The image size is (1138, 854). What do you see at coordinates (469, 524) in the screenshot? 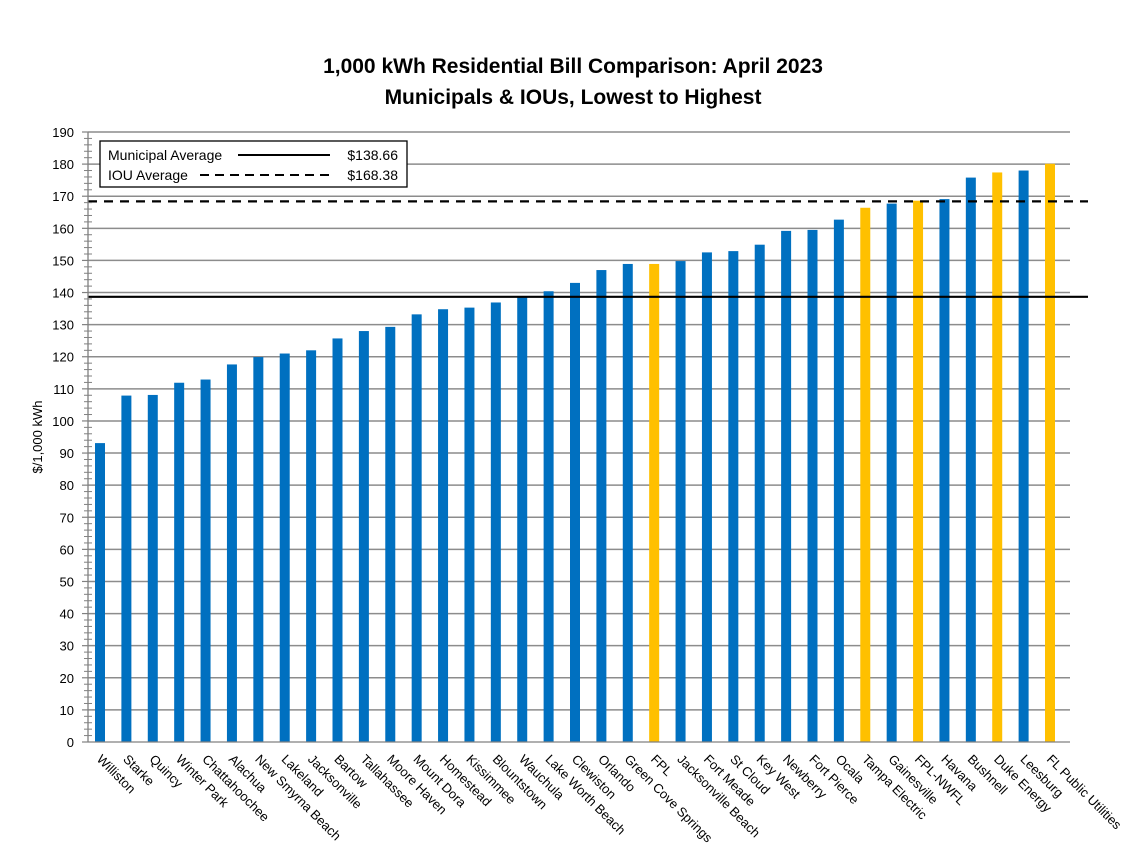
I see `bar-kissimmee` at bounding box center [469, 524].